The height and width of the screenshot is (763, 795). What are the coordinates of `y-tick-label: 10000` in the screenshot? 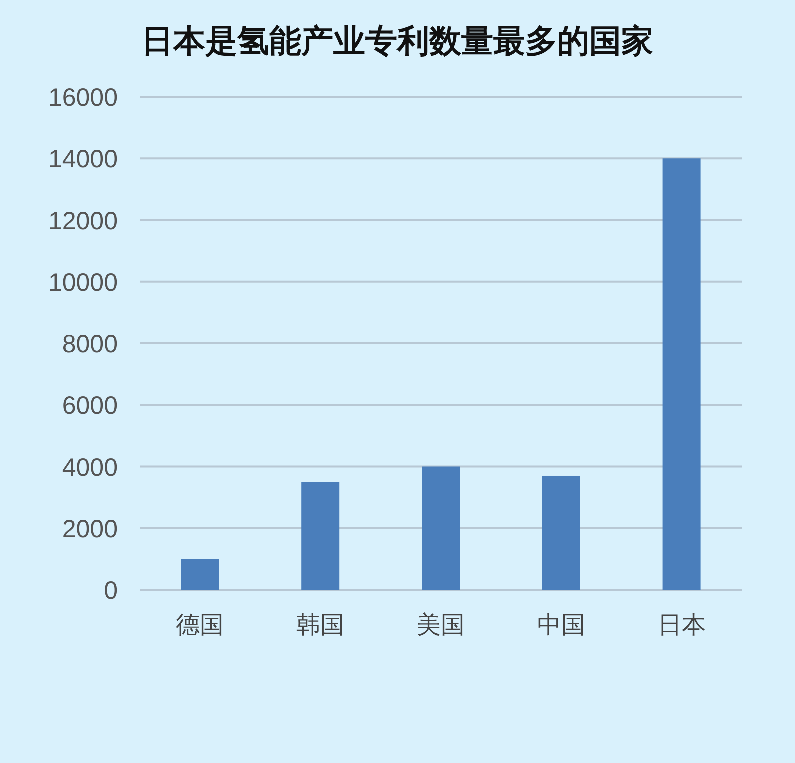 It's located at (83, 282).